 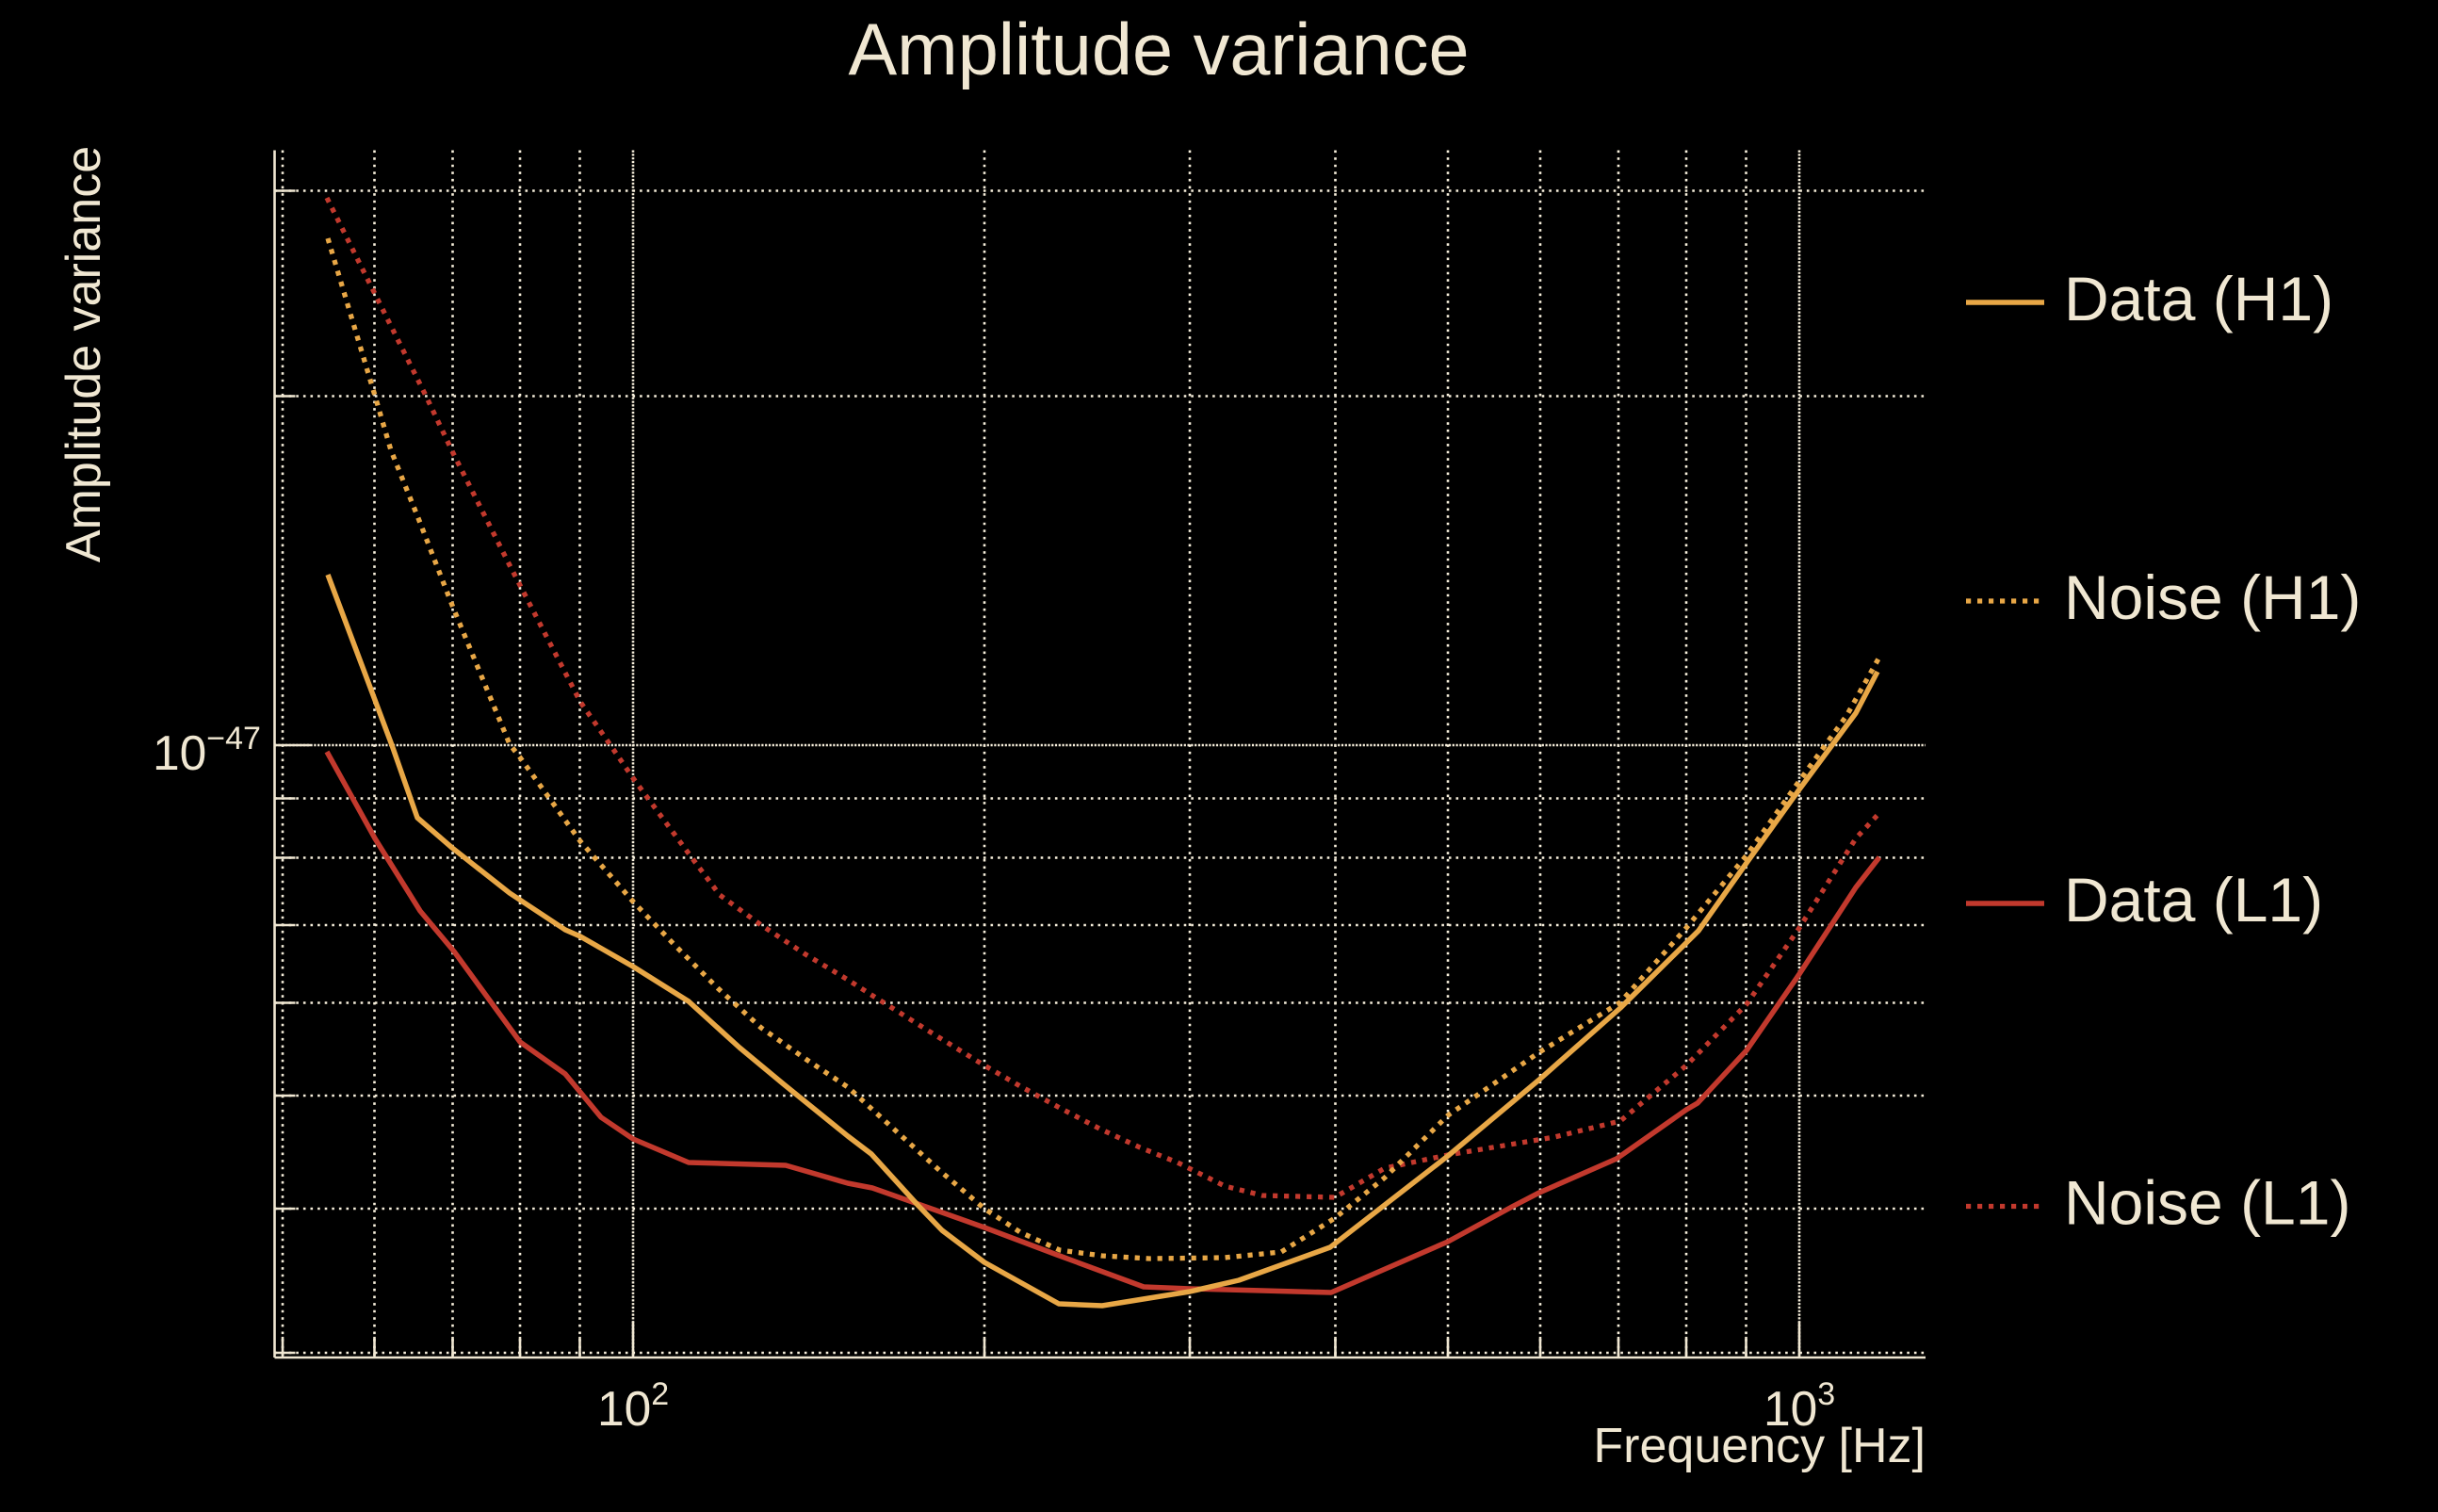 What do you see at coordinates (2207, 1203) in the screenshot?
I see `svg-text: Noise (L1)` at bounding box center [2207, 1203].